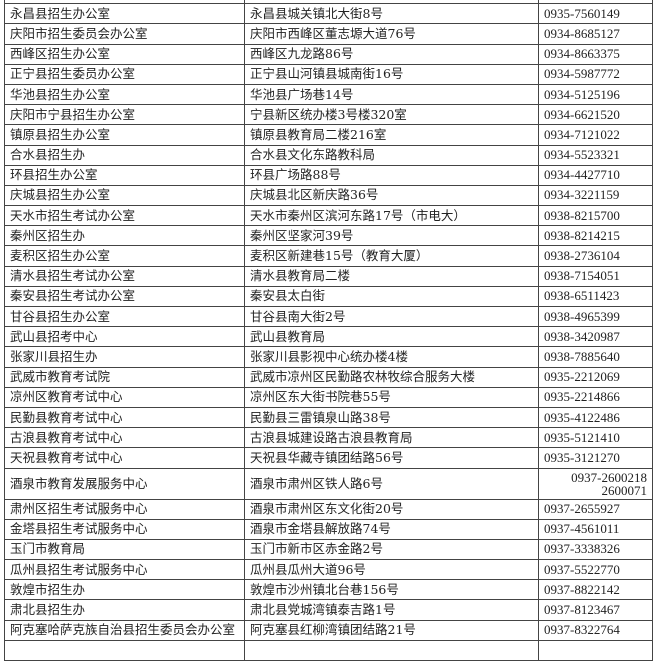  I want to click on address-cell-text: 武威市凉州区民勤路农林牧综合服务大楼, so click(363, 377).